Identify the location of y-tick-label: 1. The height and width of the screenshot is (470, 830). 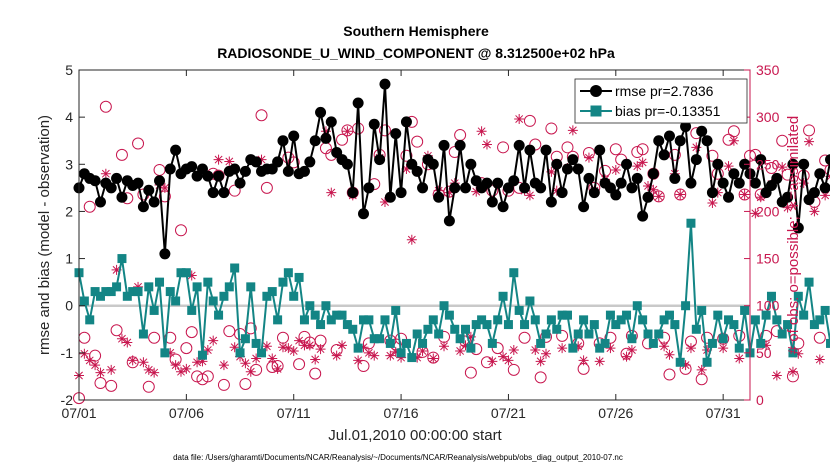
(69, 259).